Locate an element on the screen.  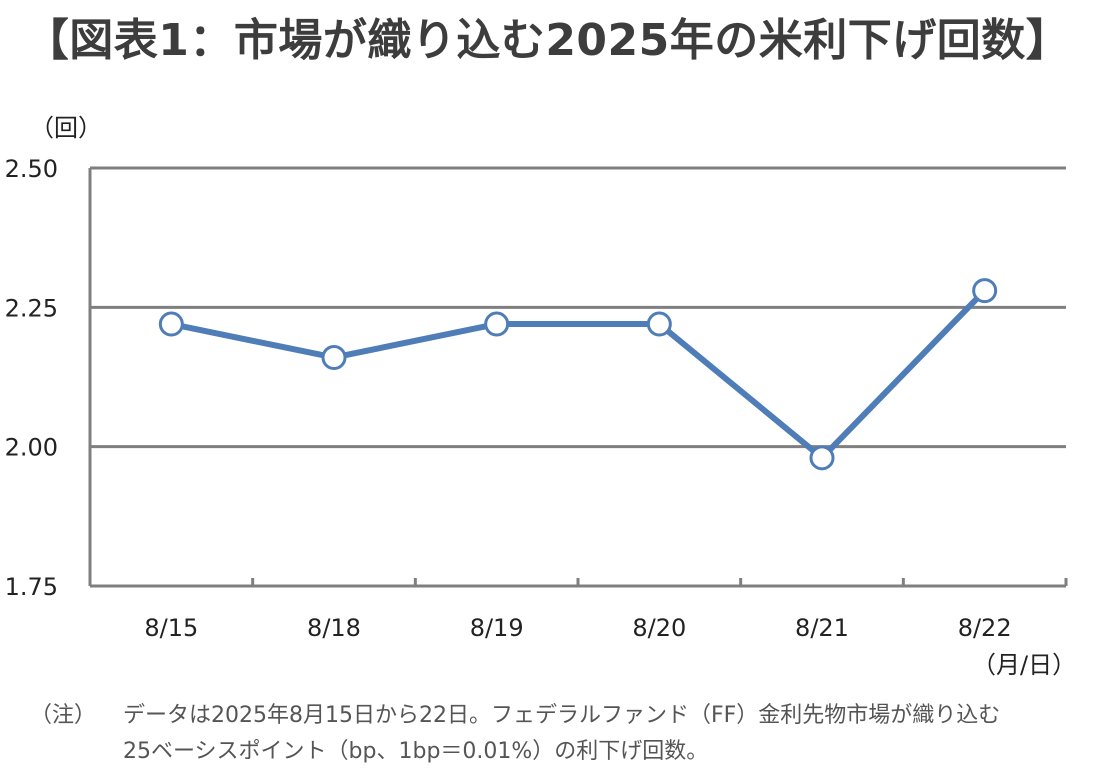
y-axis-unit: （回） is located at coordinates (66, 128).